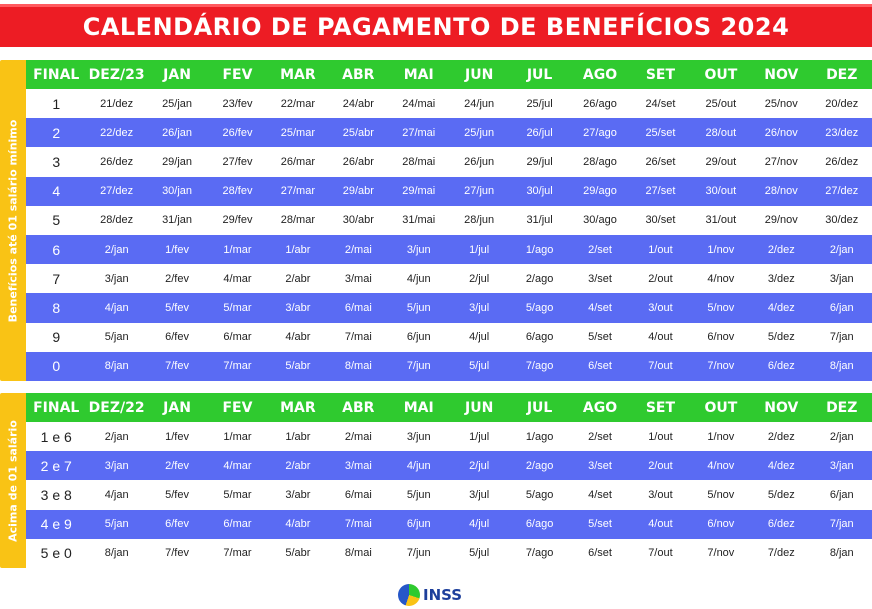  I want to click on payment-date-cell: 2/out, so click(660, 279).